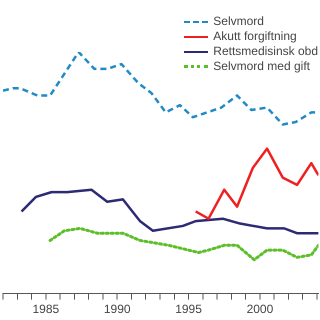 This screenshot has width=320, height=320. What do you see at coordinates (260, 309) in the screenshot?
I see `x-tick-label: 2000` at bounding box center [260, 309].